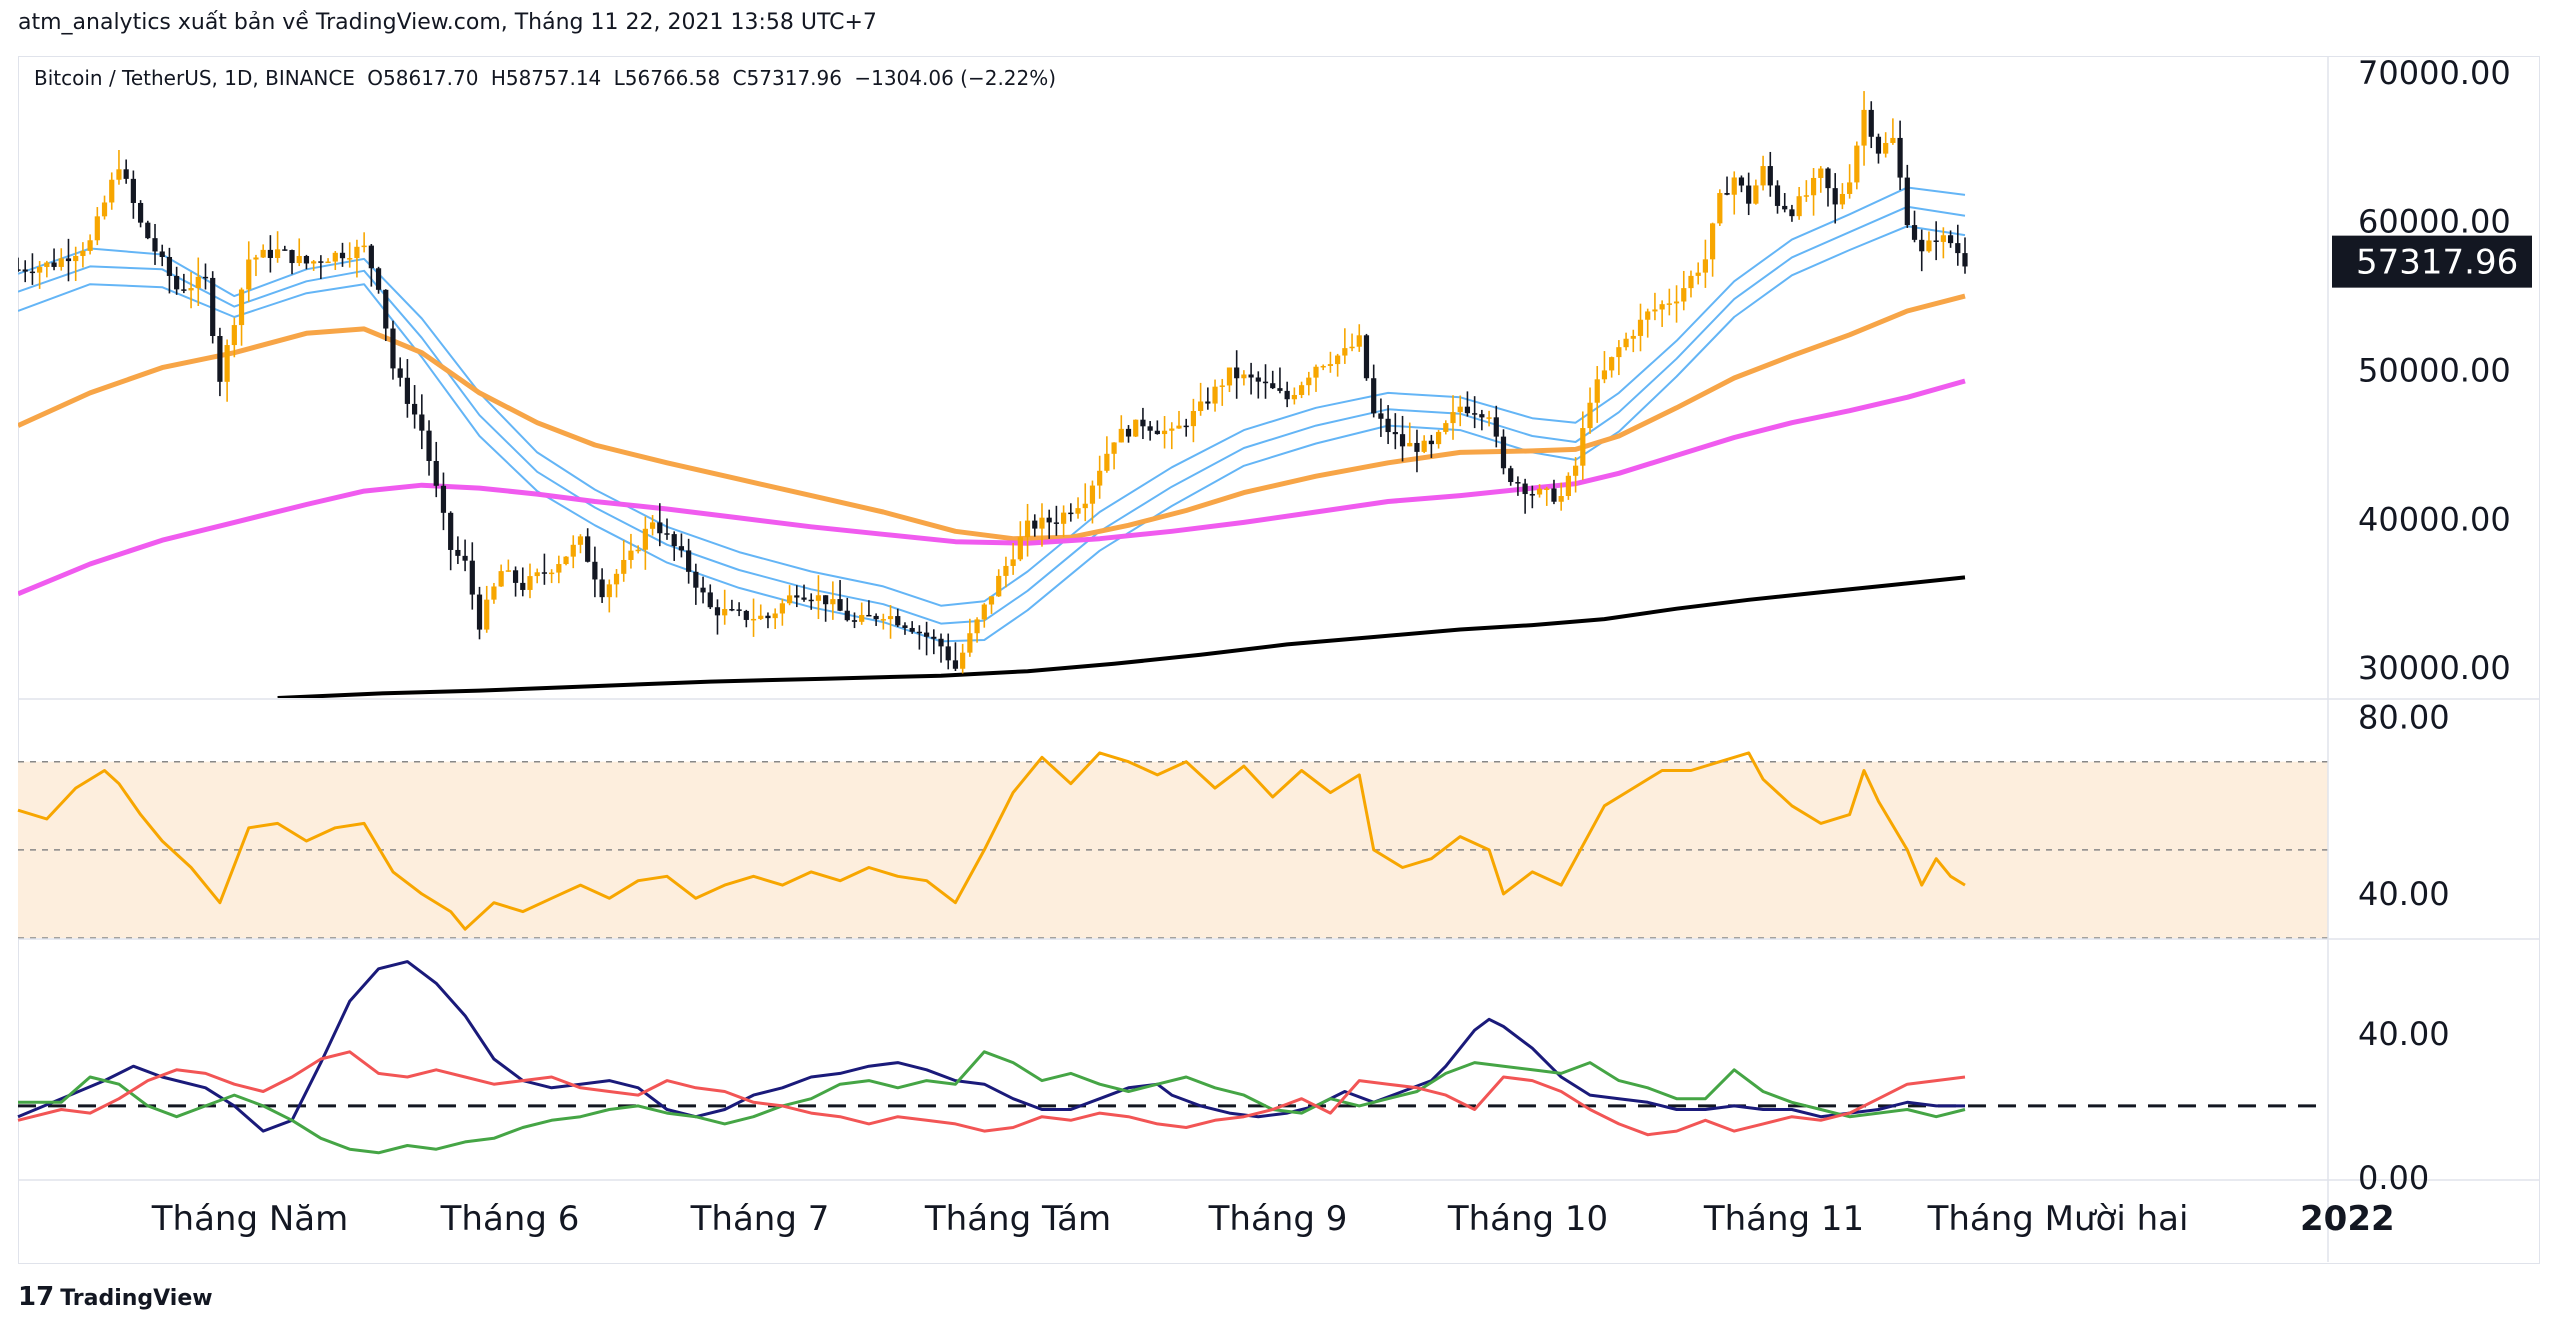  What do you see at coordinates (2434, 519) in the screenshot?
I see `price-tick-label: 40000.00` at bounding box center [2434, 519].